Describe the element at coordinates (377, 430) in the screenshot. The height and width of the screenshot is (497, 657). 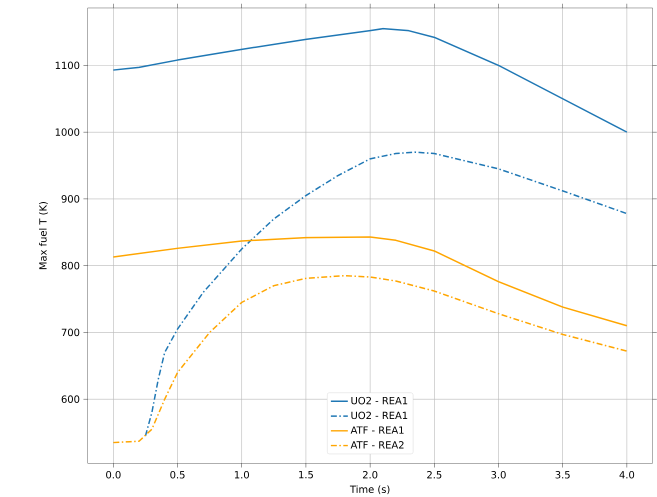
I see `legend-label: ATF - REA1` at that location.